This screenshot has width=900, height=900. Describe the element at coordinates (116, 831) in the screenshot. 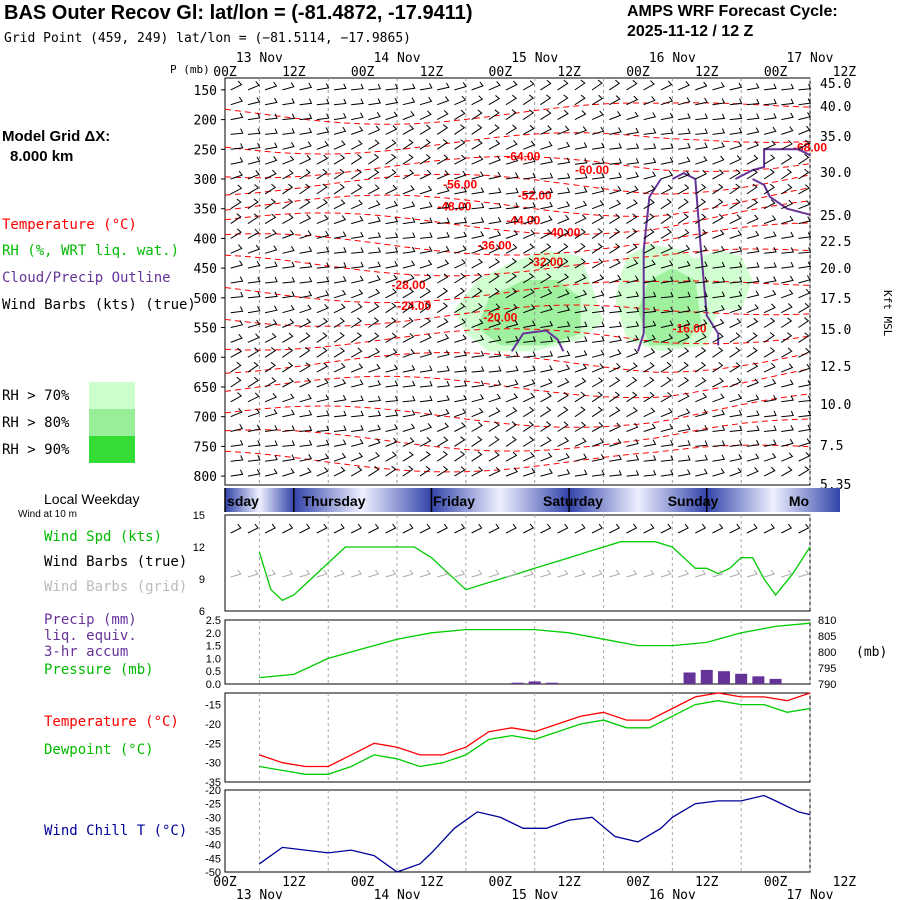

I see `legend-wind-chill: Wind Chill T (°C)` at that location.